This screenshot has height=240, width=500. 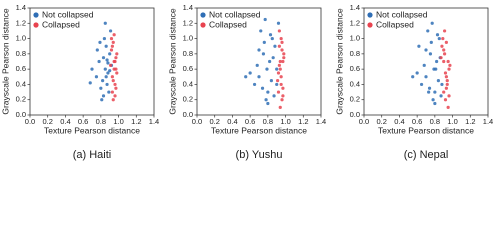 What do you see at coordinates (21, 68) in the screenshot?
I see `y-tick-label: 0.6` at bounding box center [21, 68].